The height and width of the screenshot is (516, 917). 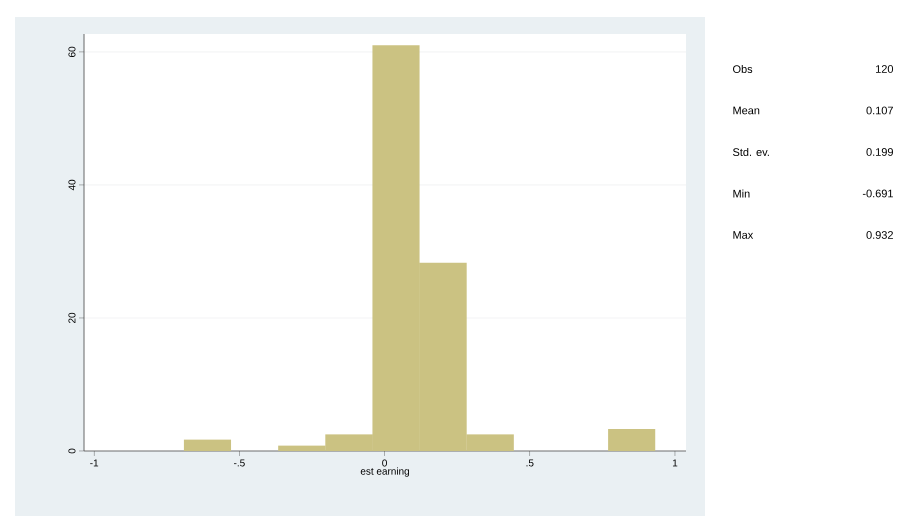 I want to click on text: Std. ev., so click(x=751, y=152).